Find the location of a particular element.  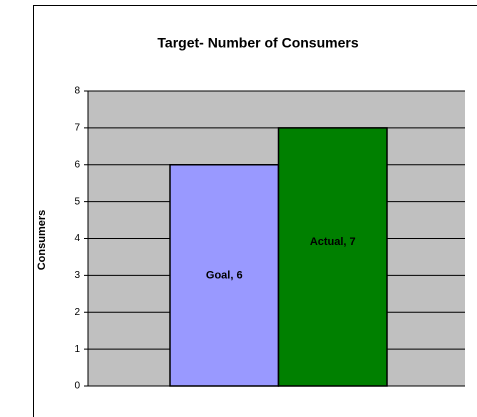

y-tick-label: 1 is located at coordinates (77, 349).